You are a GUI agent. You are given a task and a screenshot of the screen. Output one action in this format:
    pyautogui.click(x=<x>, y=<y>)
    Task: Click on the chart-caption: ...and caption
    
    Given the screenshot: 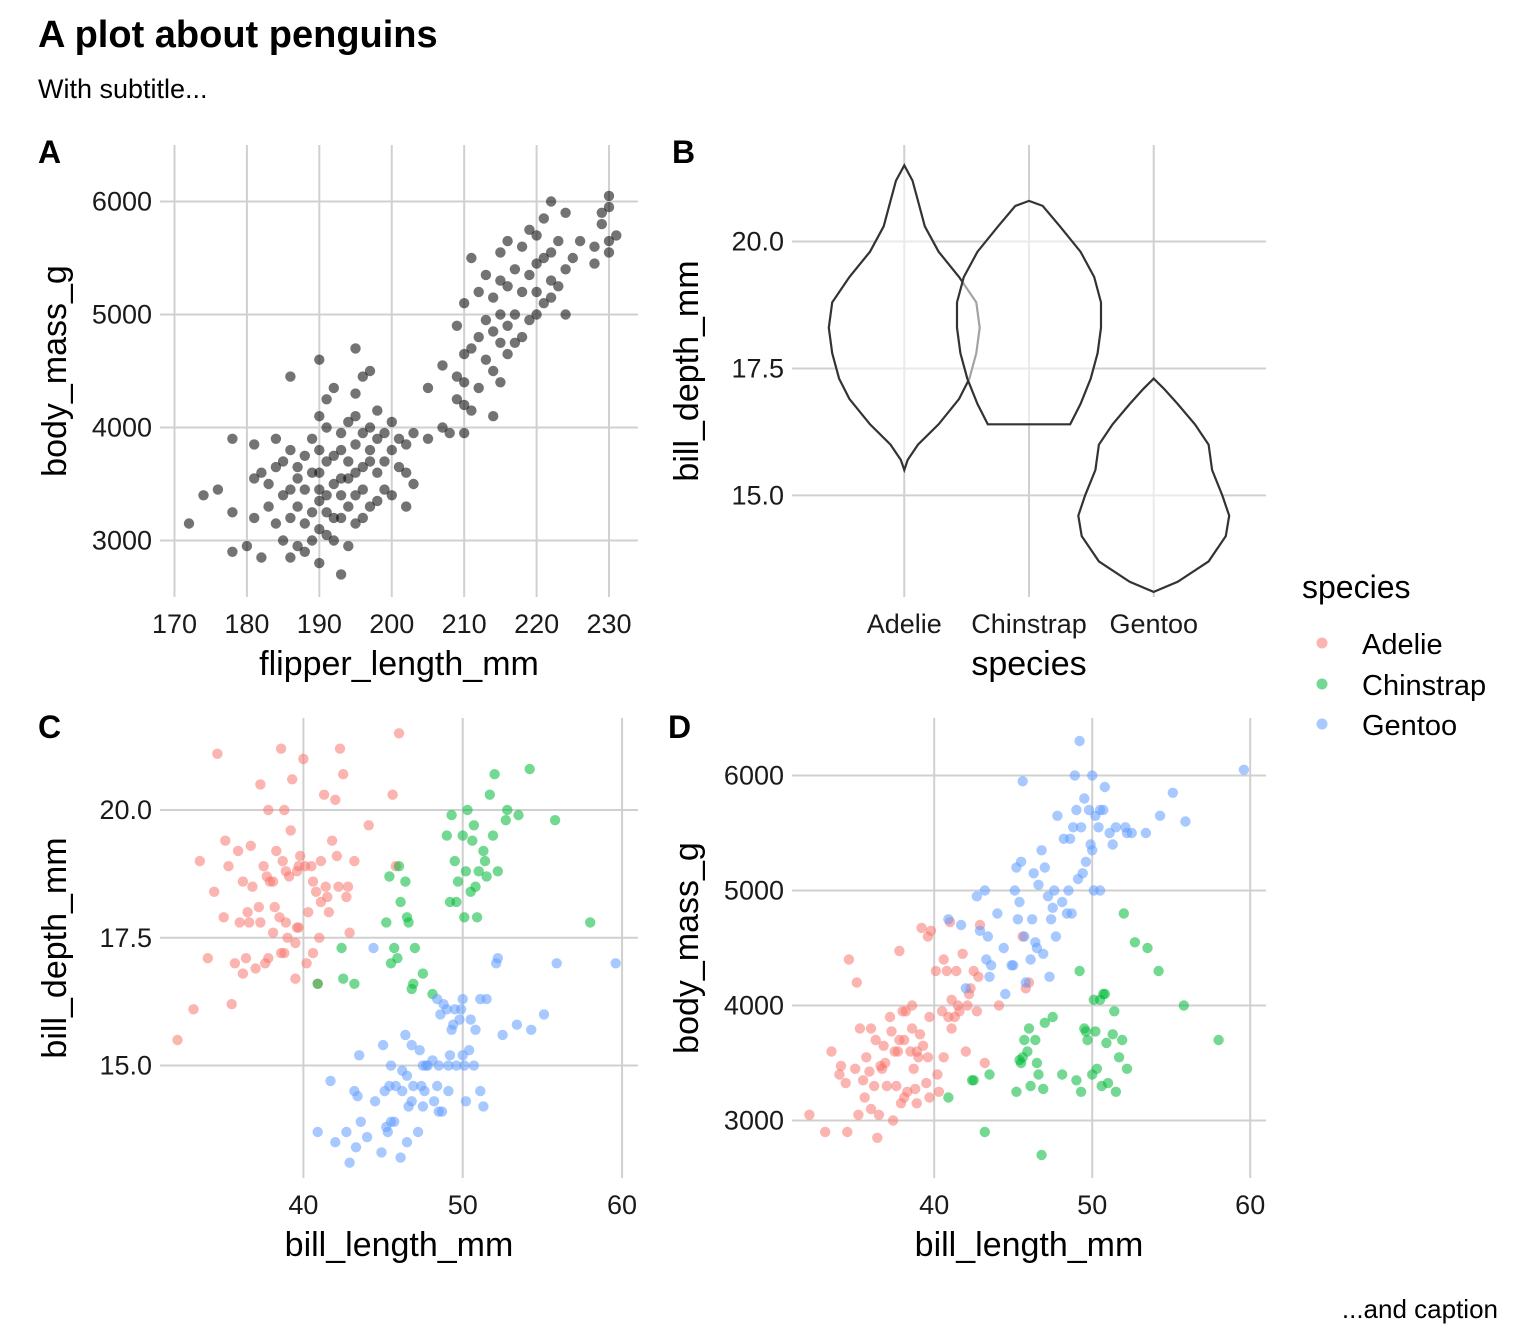 What is the action you would take?
    pyautogui.click(x=1419, y=1309)
    